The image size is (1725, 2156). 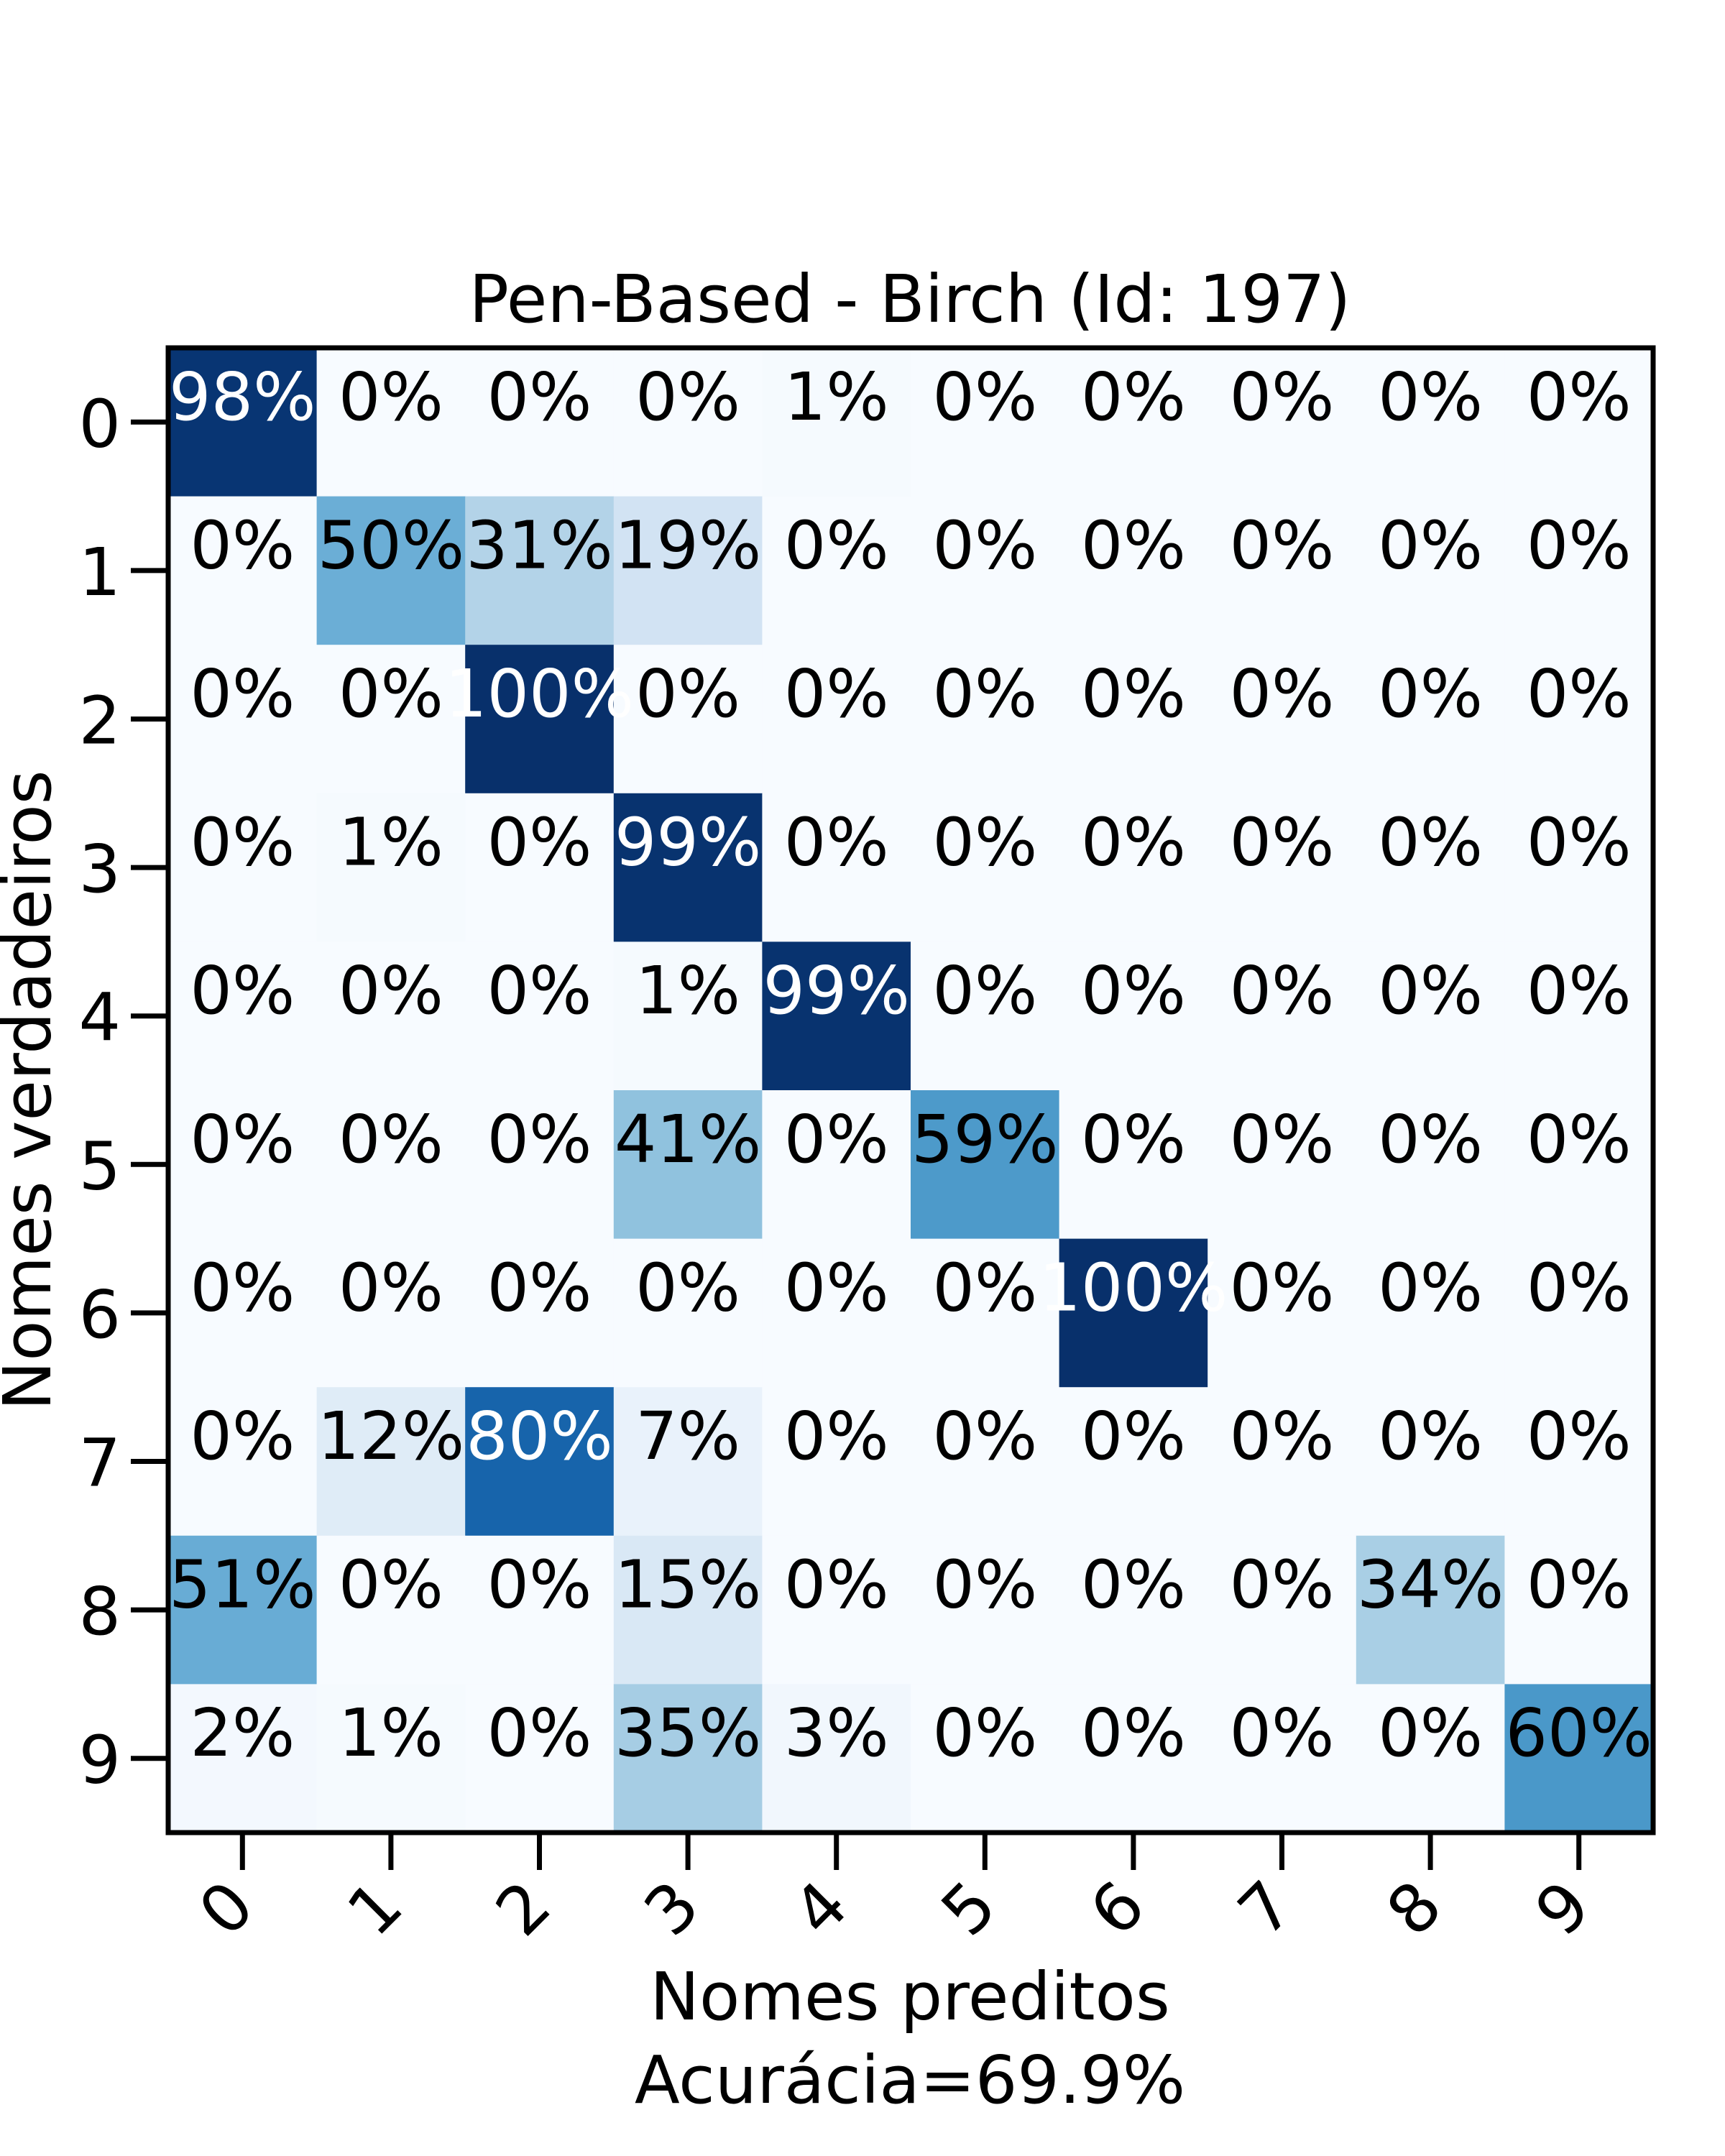 I want to click on cell-value-label: 31%, so click(x=539, y=545).